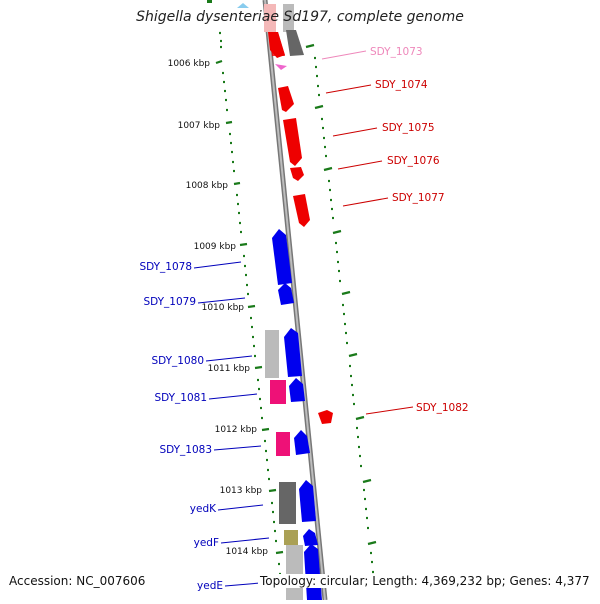 This screenshot has height=604, width=600. What do you see at coordinates (207, 186) in the screenshot?
I see `scale-label: 1008 kbp` at bounding box center [207, 186].